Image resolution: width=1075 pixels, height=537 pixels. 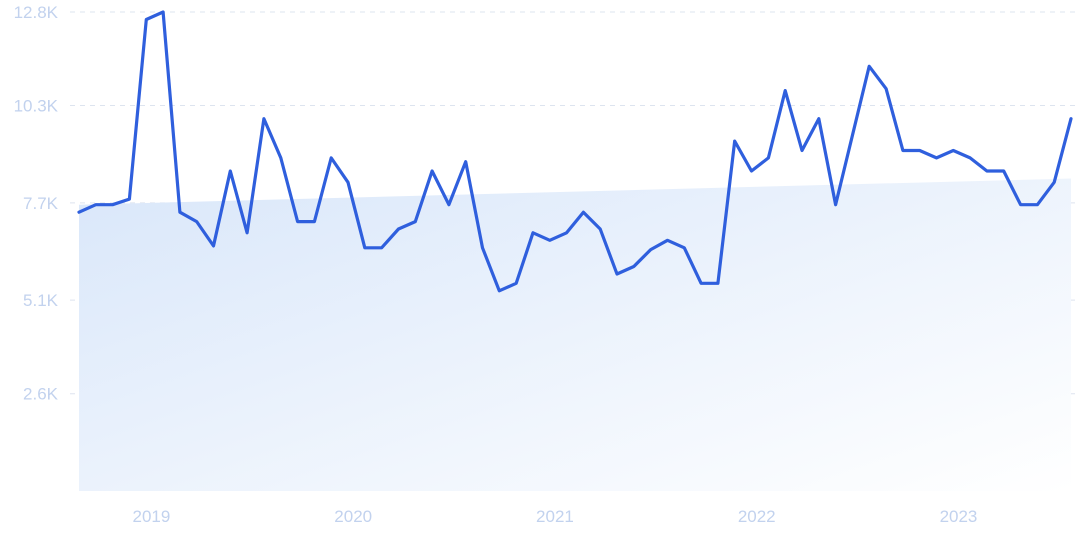 What do you see at coordinates (36, 12) in the screenshot?
I see `y-tick-label: 12.8K` at bounding box center [36, 12].